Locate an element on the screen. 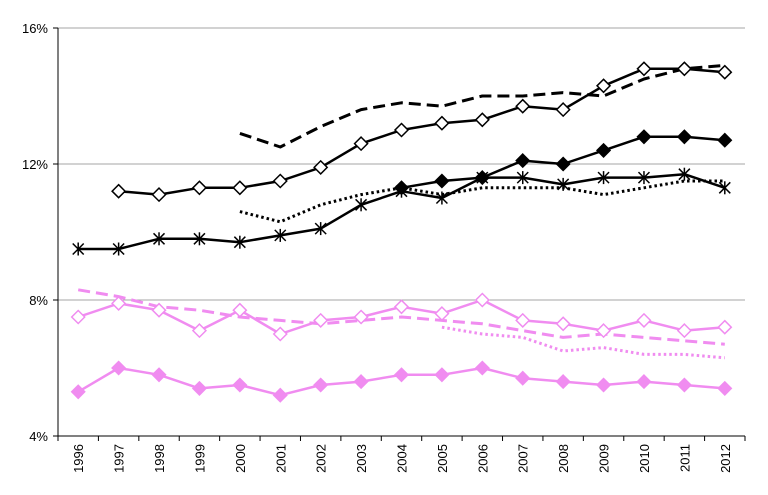  series-line-black-dashed is located at coordinates (482, 106).